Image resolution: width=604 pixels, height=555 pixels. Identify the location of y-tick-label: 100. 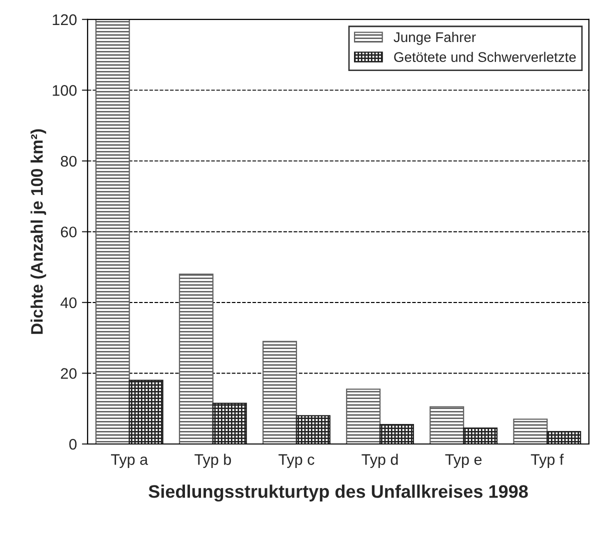
(64, 90).